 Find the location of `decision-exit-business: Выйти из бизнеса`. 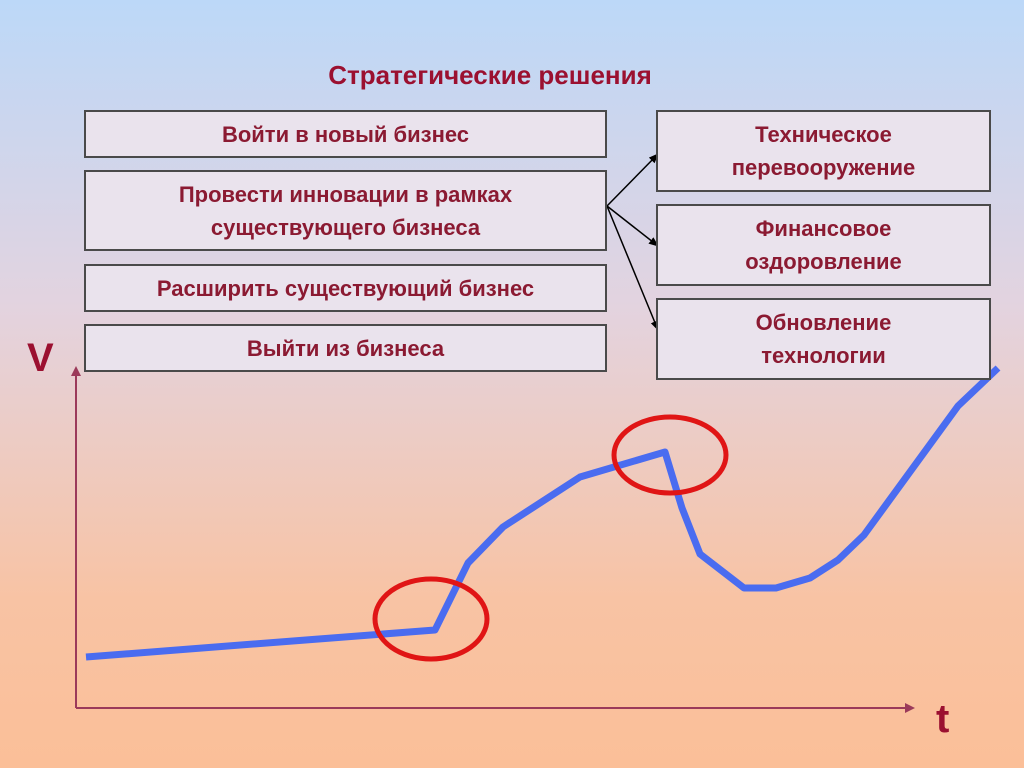

decision-exit-business: Выйти из бизнеса is located at coordinates (345, 348).